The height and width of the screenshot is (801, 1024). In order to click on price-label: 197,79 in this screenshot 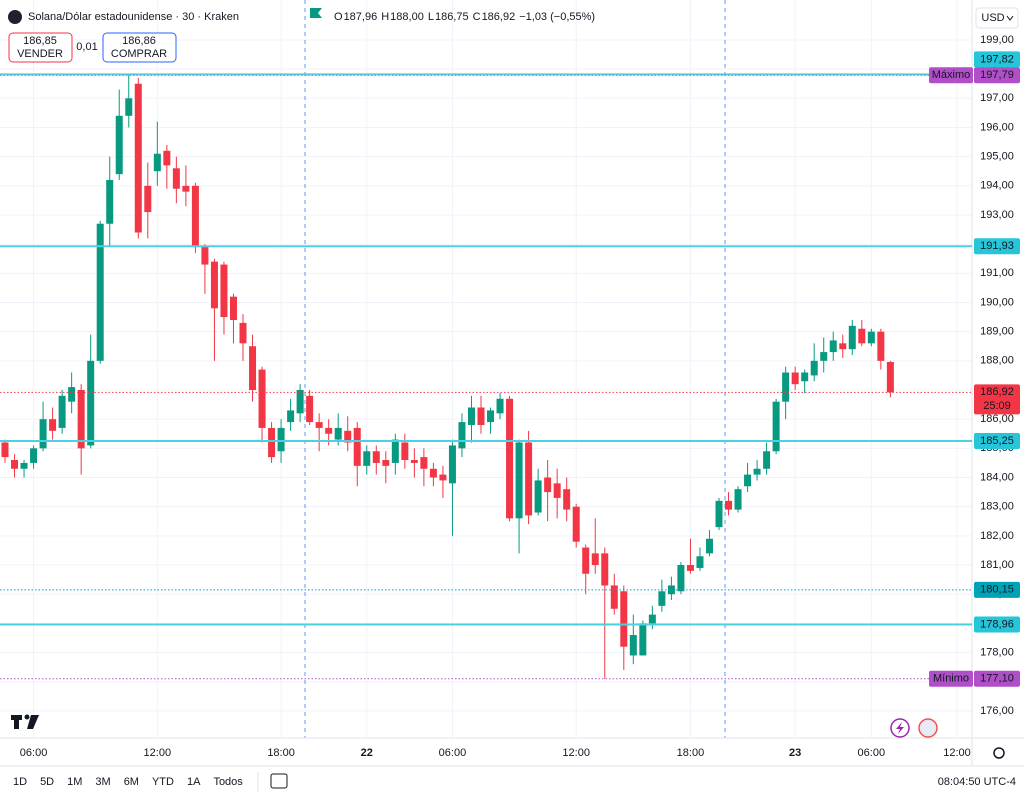, I will do `click(997, 75)`.